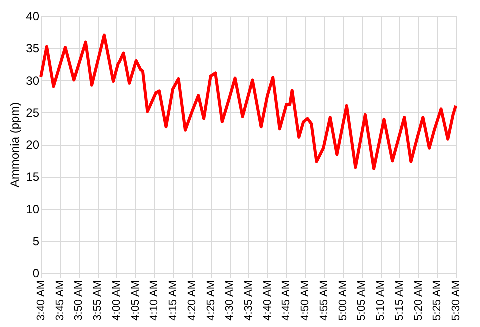 This screenshot has width=480, height=327. I want to click on x-tick-label: 4:00 AM, so click(116, 300).